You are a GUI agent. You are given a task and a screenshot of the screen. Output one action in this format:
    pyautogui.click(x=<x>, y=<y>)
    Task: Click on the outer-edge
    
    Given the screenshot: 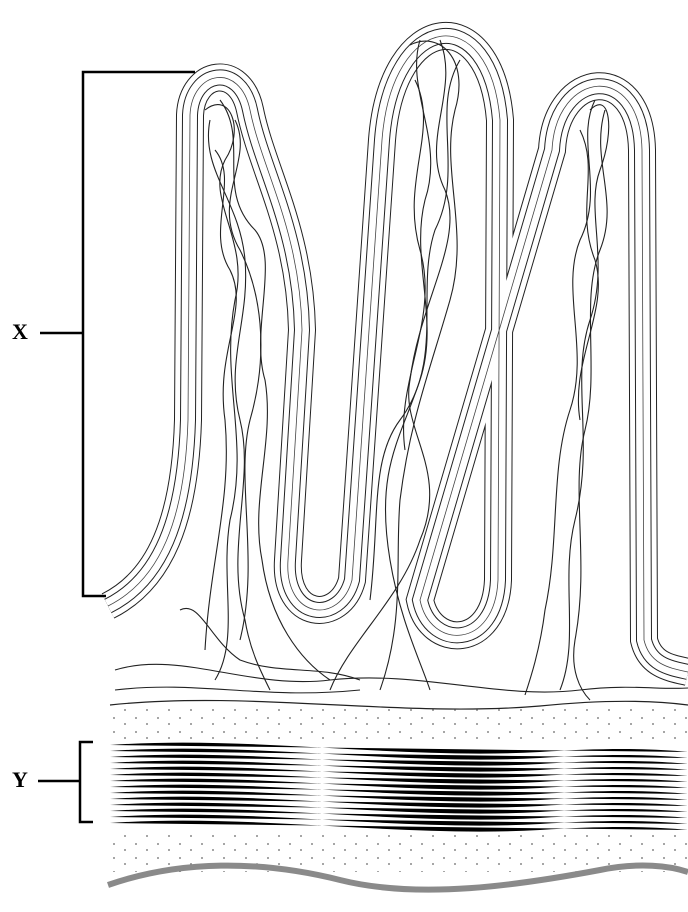 What is the action you would take?
    pyautogui.click(x=397, y=877)
    